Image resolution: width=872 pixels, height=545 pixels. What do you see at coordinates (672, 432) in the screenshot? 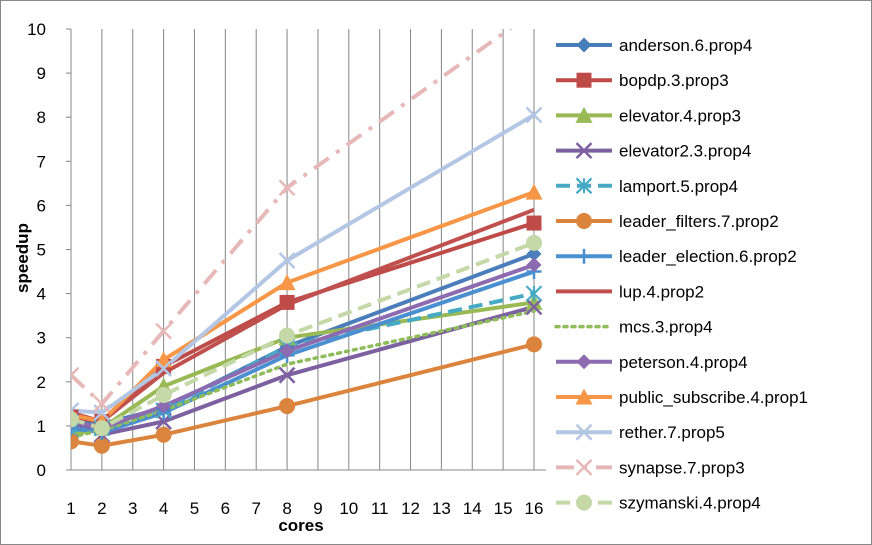
I see `legend-label-rether-7-prop5: rether.7.prop5` at bounding box center [672, 432].